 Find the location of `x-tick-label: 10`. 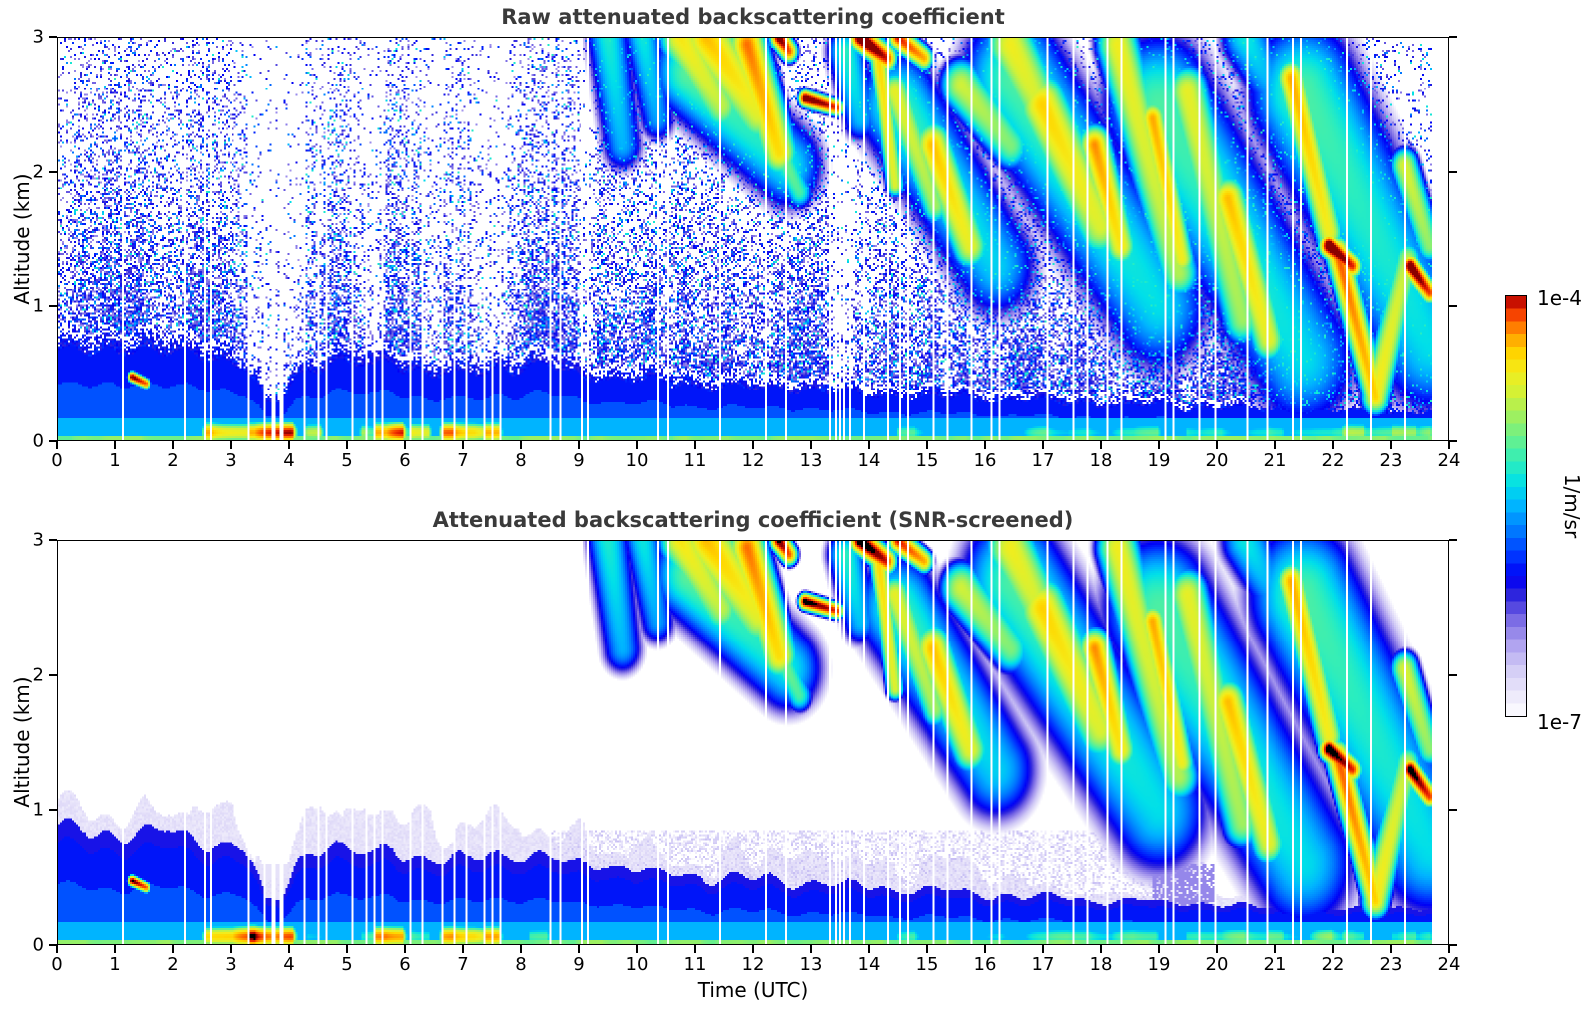

x-tick-label: 10 is located at coordinates (637, 460).